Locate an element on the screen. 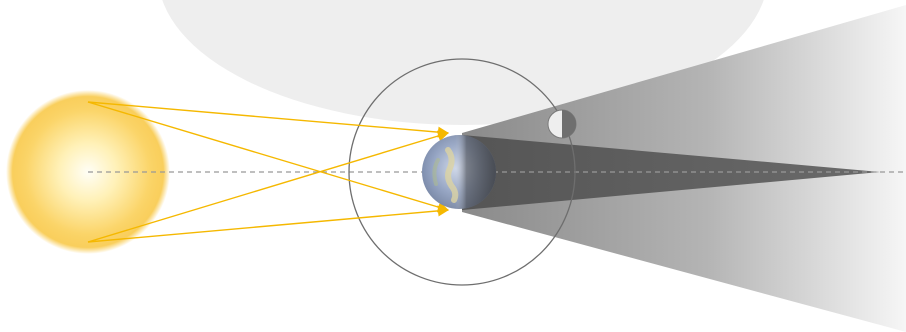  light-ray-top-to-bottom is located at coordinates (268, 157).